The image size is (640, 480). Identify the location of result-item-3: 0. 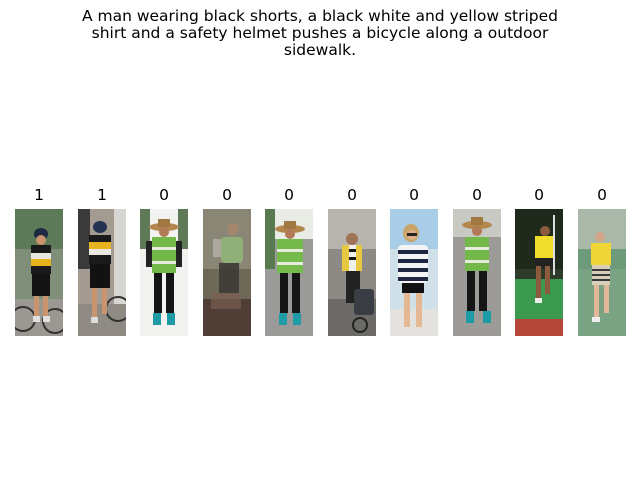
(164, 261).